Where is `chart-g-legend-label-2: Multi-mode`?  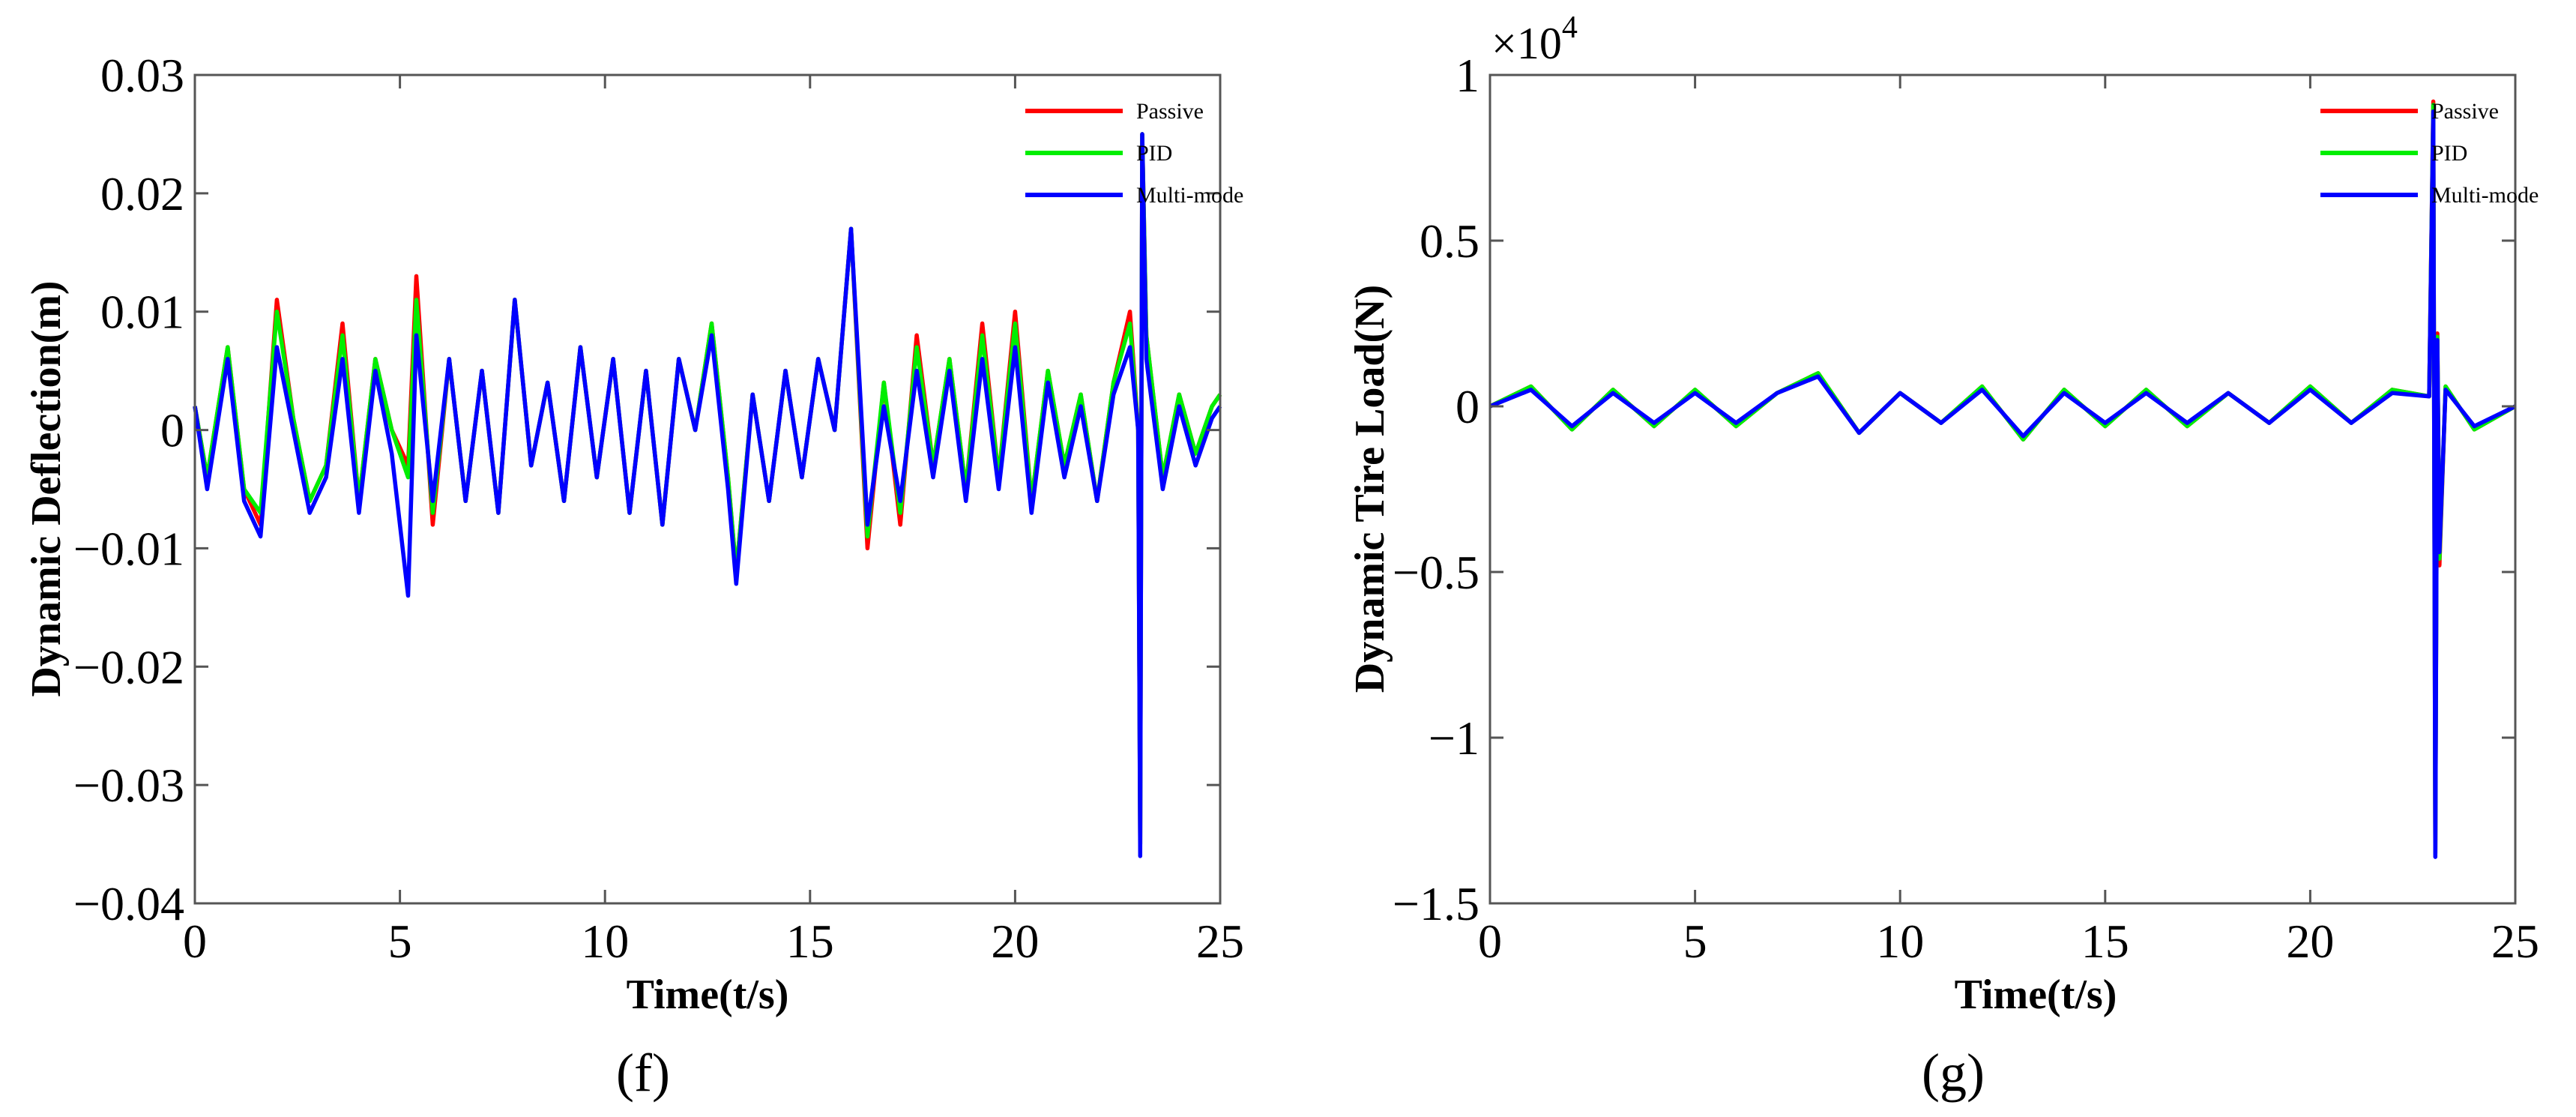 chart-g-legend-label-2: Multi-mode is located at coordinates (2485, 195).